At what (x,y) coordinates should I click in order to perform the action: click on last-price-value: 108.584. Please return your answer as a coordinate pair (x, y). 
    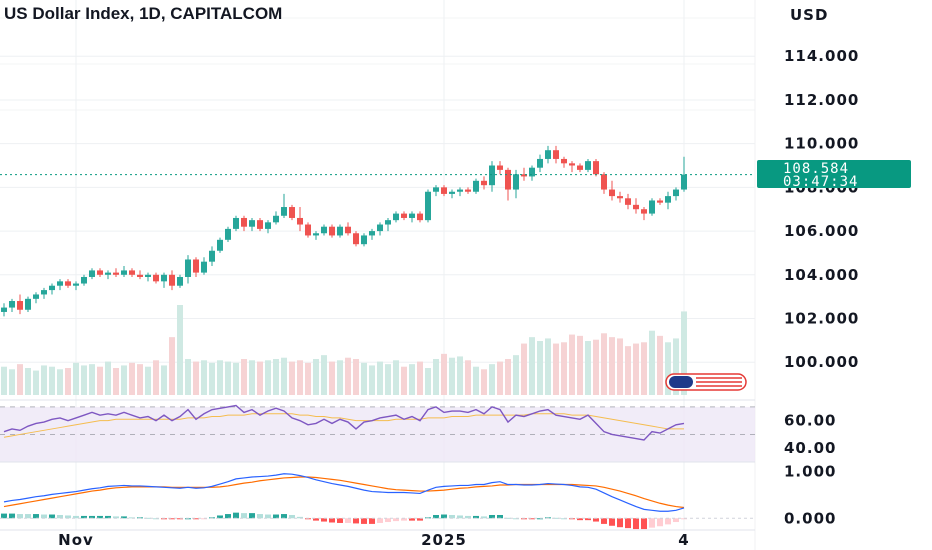
    Looking at the image, I should click on (816, 169).